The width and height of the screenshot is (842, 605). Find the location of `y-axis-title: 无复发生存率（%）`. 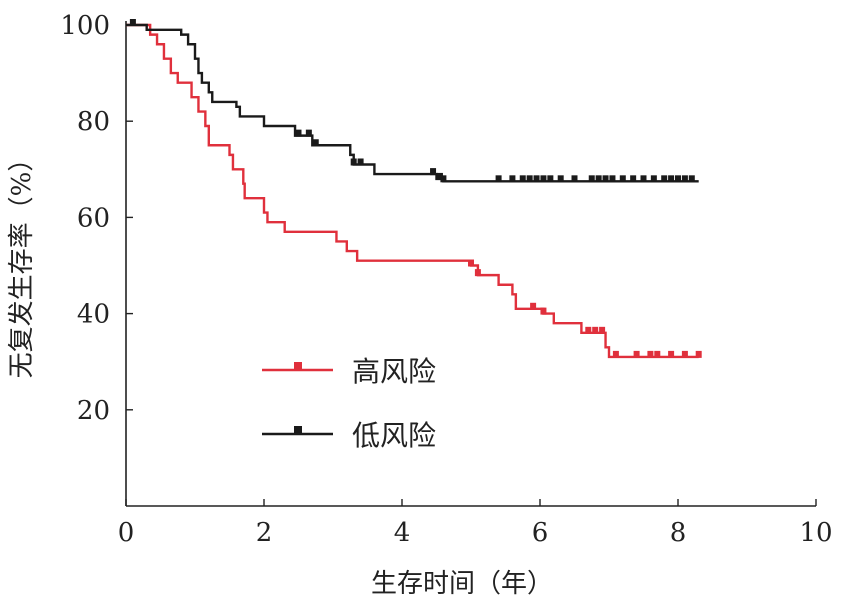

y-axis-title: 无复发生存率（%） is located at coordinates (22, 262).